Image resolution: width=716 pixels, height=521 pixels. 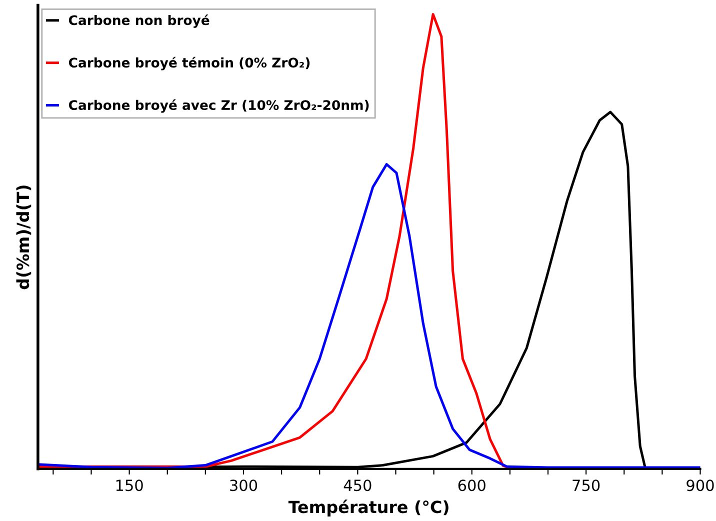 What do you see at coordinates (244, 486) in the screenshot?
I see `x-tick-label: 300` at bounding box center [244, 486].